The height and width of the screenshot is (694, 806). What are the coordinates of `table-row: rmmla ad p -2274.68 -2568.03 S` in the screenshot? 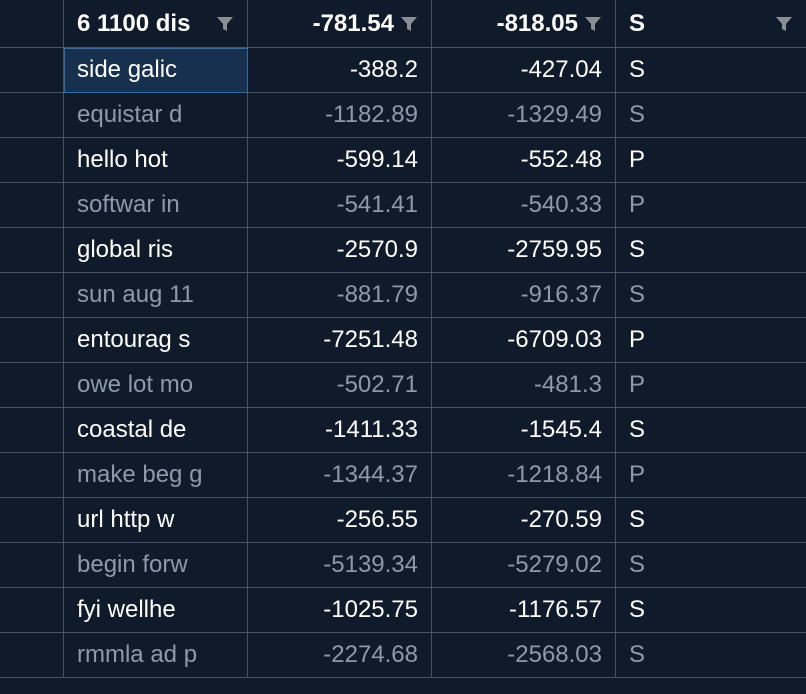 It's located at (403, 655).